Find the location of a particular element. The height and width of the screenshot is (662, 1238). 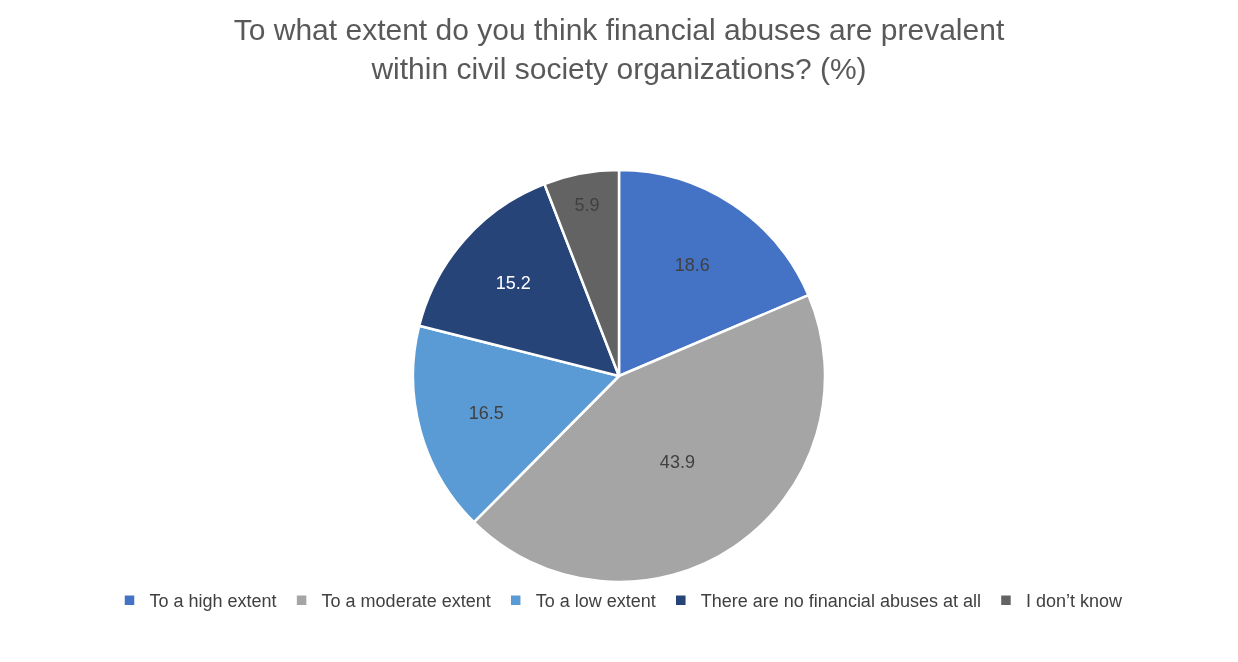

data-label: 18.6 is located at coordinates (692, 265).